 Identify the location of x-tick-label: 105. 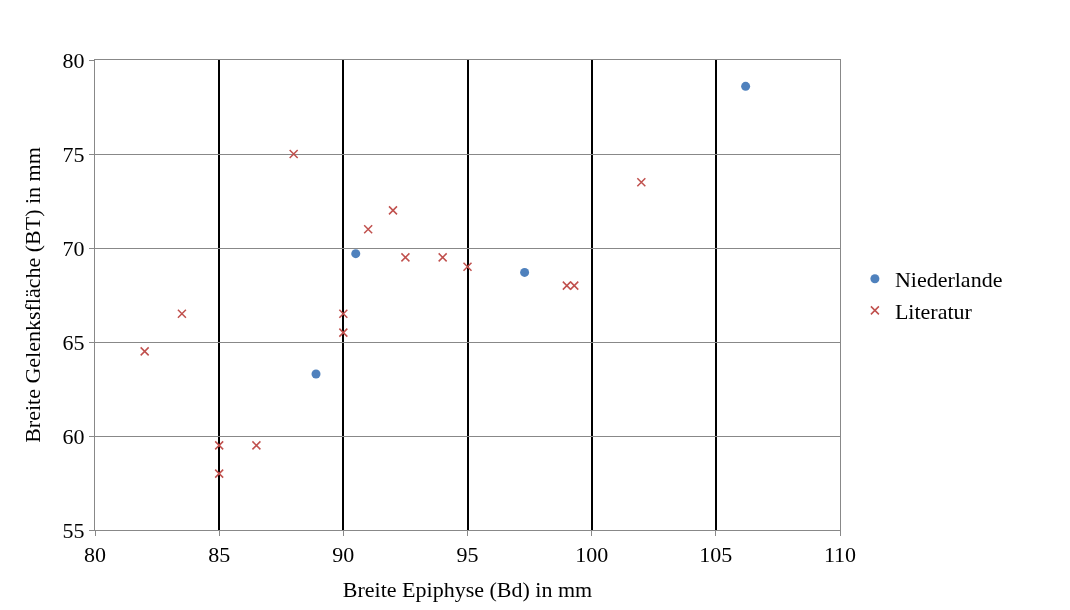
(716, 555).